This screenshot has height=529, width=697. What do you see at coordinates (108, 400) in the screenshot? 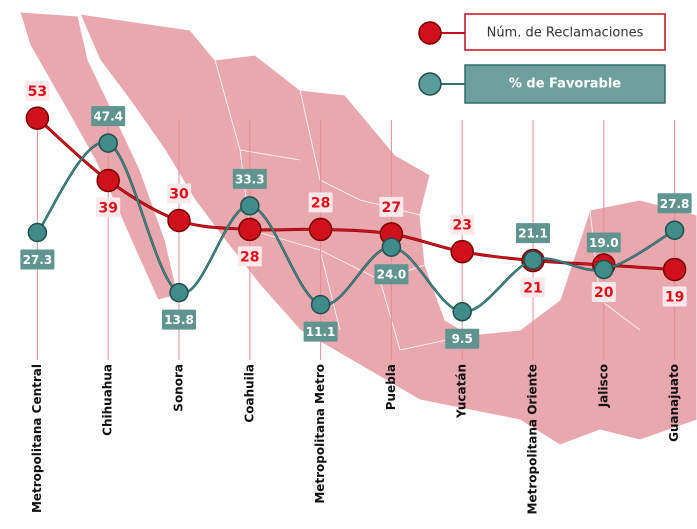
I see `x-tick-label: Chihuahua` at bounding box center [108, 400].